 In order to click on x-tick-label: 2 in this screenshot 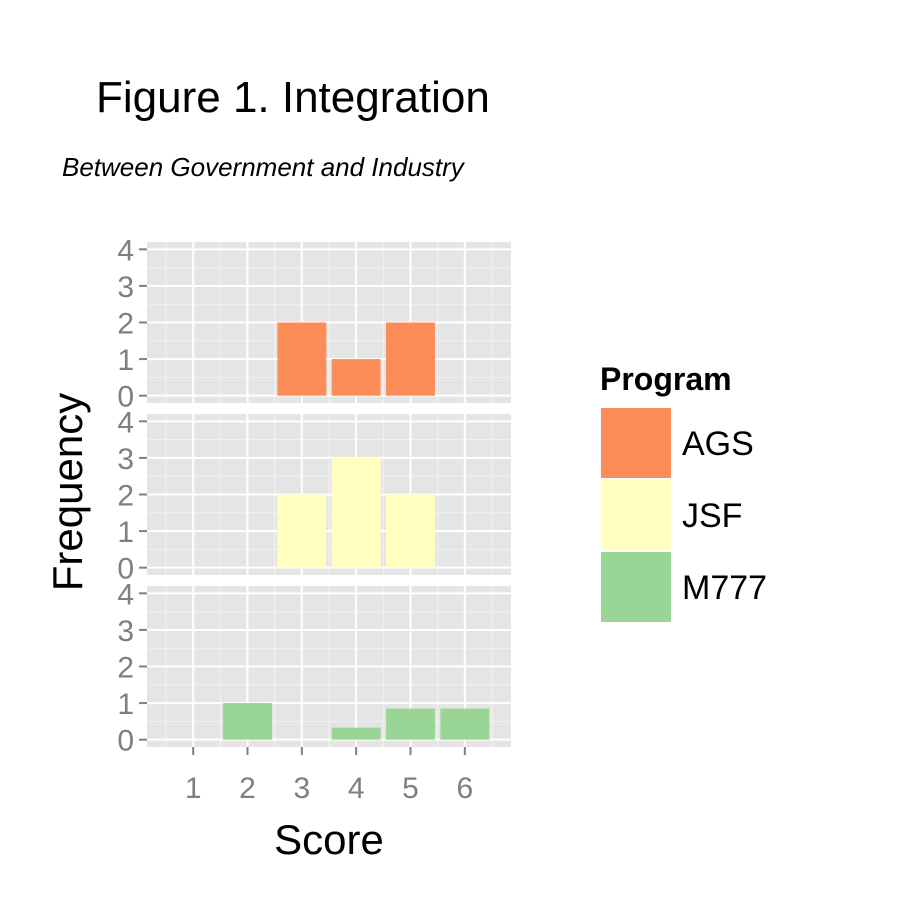, I will do `click(247, 788)`.